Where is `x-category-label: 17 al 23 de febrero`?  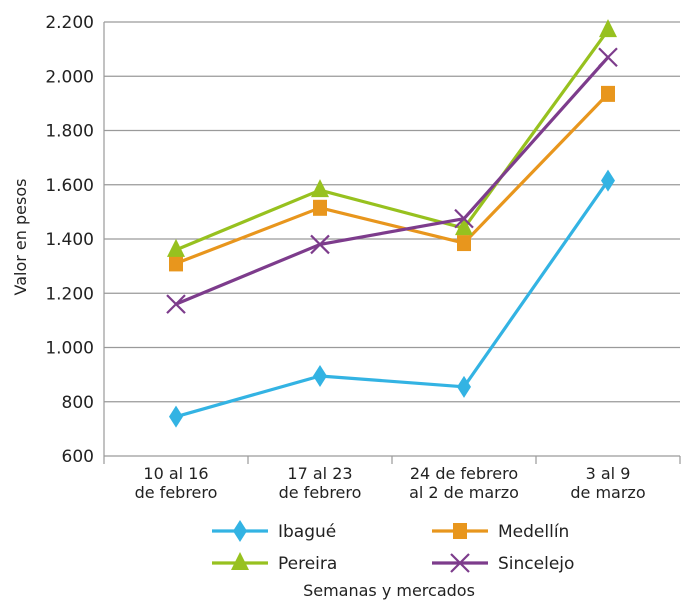
x-category-label: 17 al 23 de febrero is located at coordinates (320, 483).